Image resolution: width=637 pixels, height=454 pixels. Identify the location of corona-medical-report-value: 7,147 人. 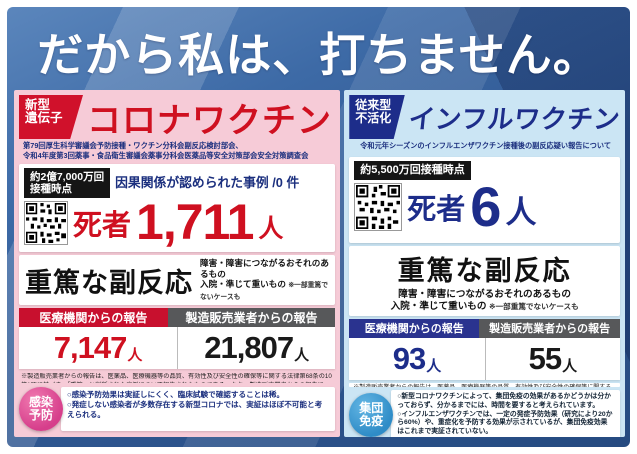
(98, 348).